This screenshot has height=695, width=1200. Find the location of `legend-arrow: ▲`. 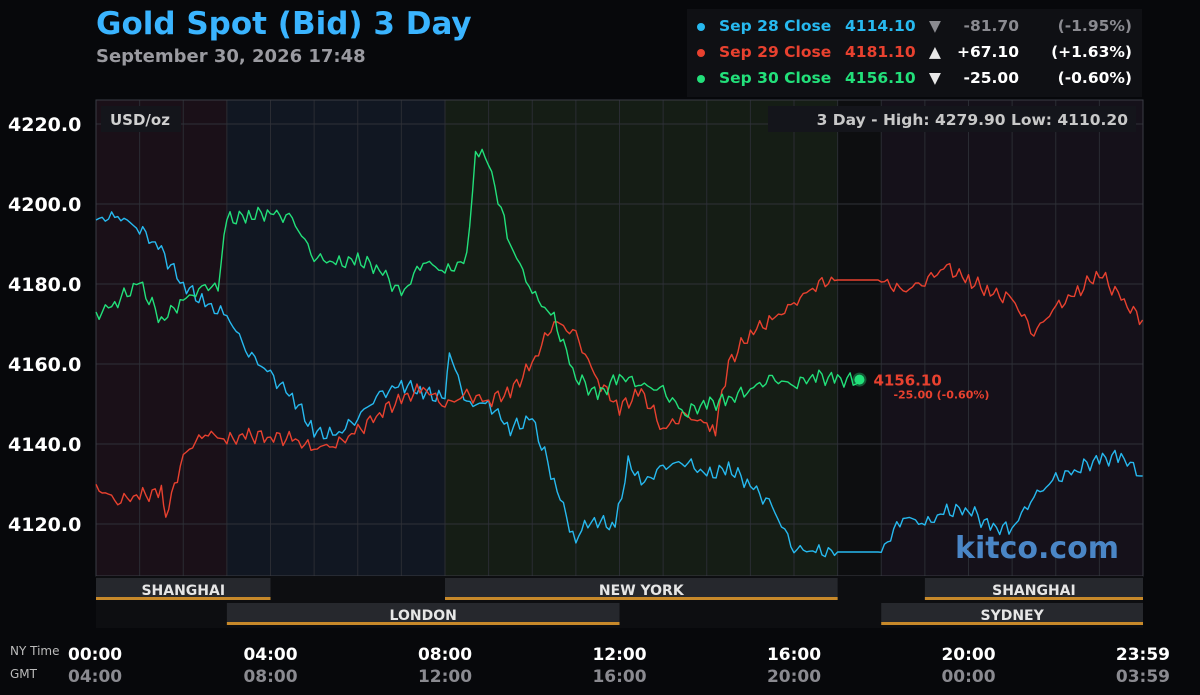

legend-arrow: ▲ is located at coordinates (935, 52).